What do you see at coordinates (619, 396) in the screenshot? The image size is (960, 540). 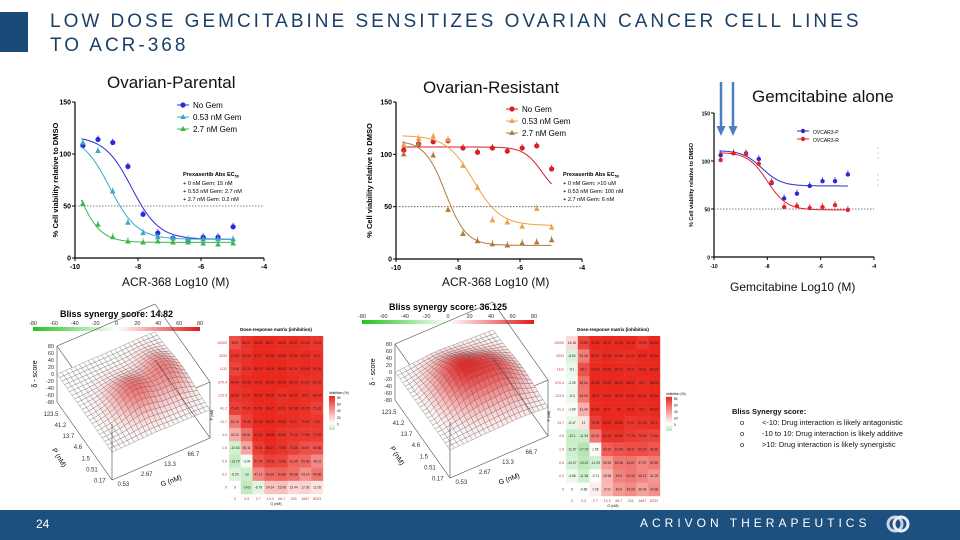 I see `matrix-cell-value: 86.23` at bounding box center [619, 396].